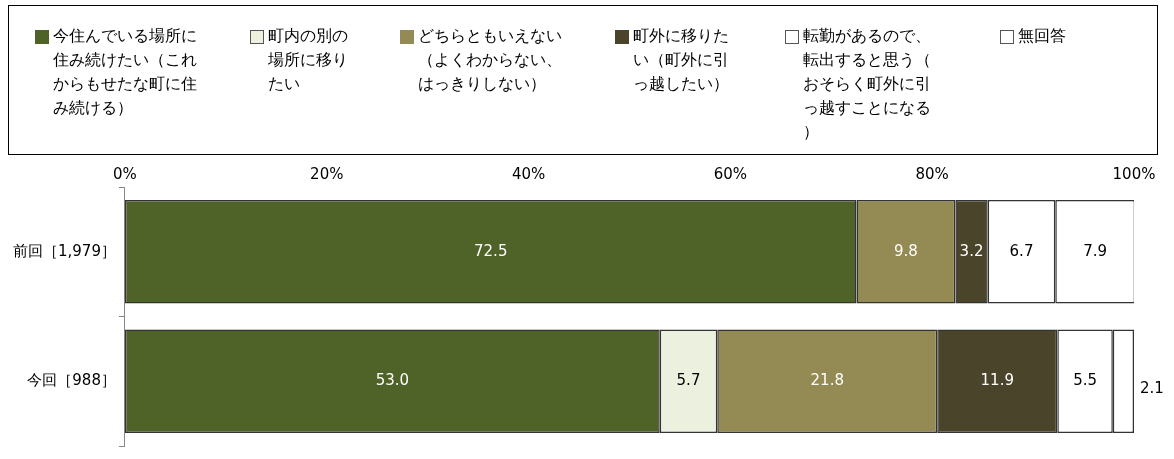 The width and height of the screenshot is (1174, 459). What do you see at coordinates (1152, 388) in the screenshot?
I see `data-label: 2.1` at bounding box center [1152, 388].